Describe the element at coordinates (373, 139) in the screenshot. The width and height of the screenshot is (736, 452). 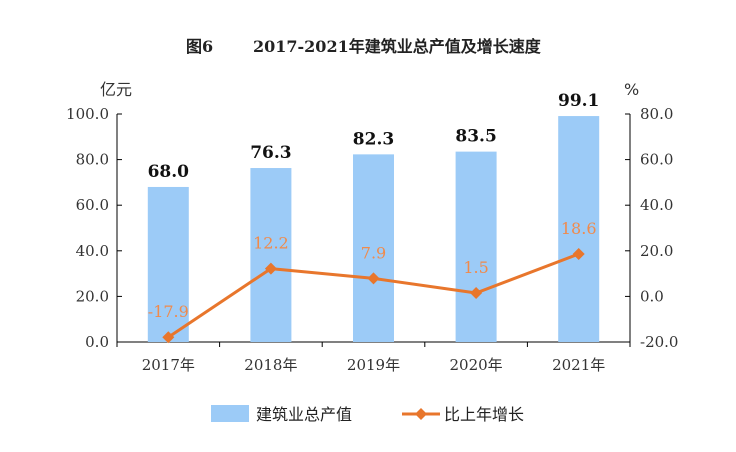
I see `bar-value-label: 82.3` at that location.